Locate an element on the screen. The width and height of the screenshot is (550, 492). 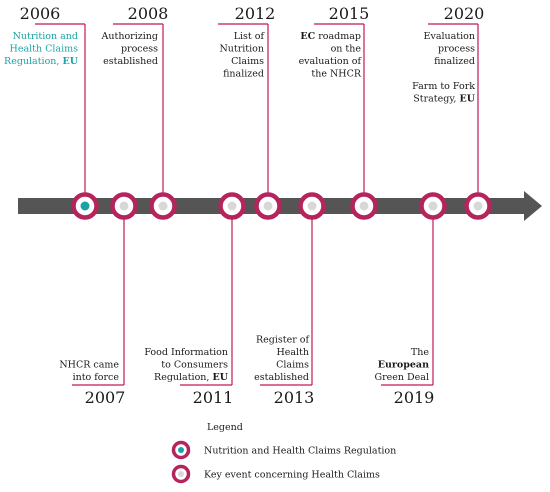
label-text: Food Information is located at coordinates (186, 352).